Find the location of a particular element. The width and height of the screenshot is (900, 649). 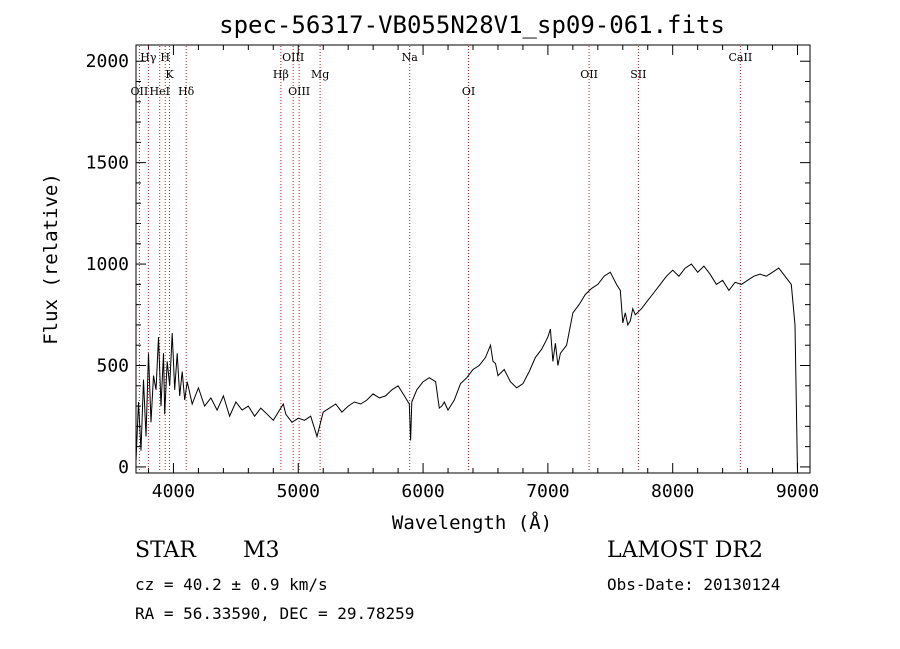

y-tick-label: 0 is located at coordinates (123, 467).